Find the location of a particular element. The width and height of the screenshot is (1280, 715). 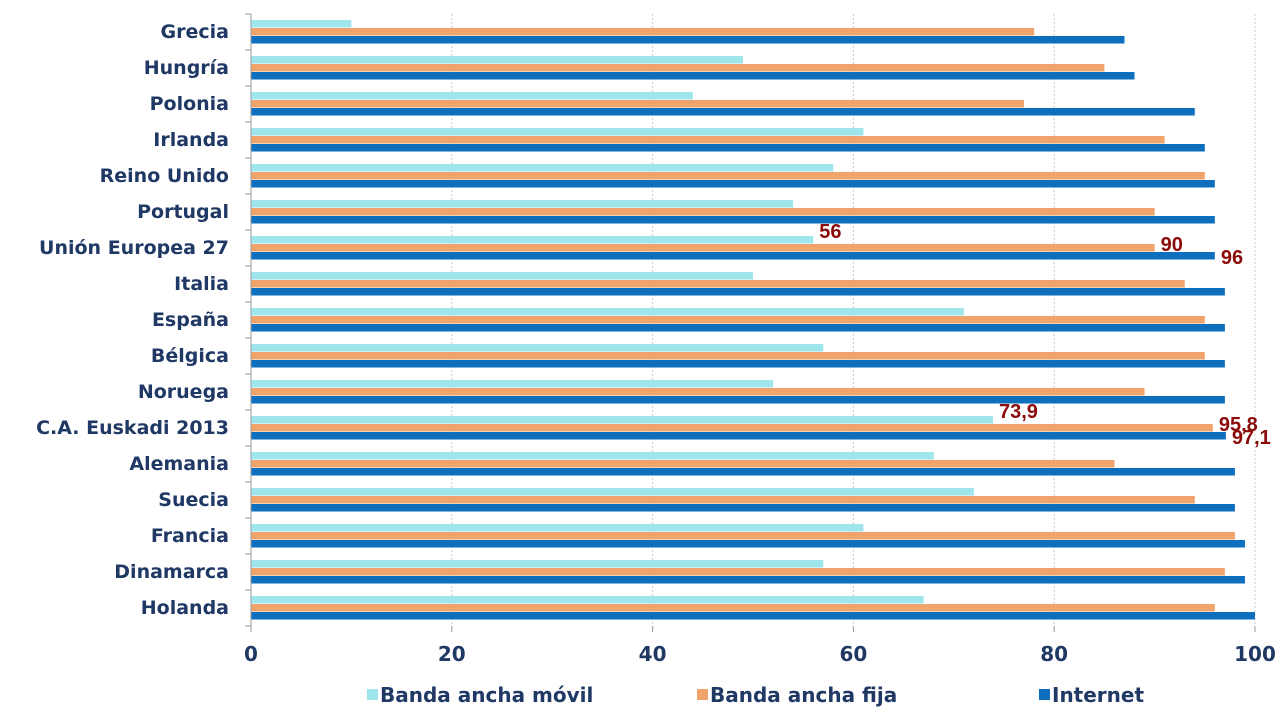

data-label: 95,8 is located at coordinates (1238, 425).